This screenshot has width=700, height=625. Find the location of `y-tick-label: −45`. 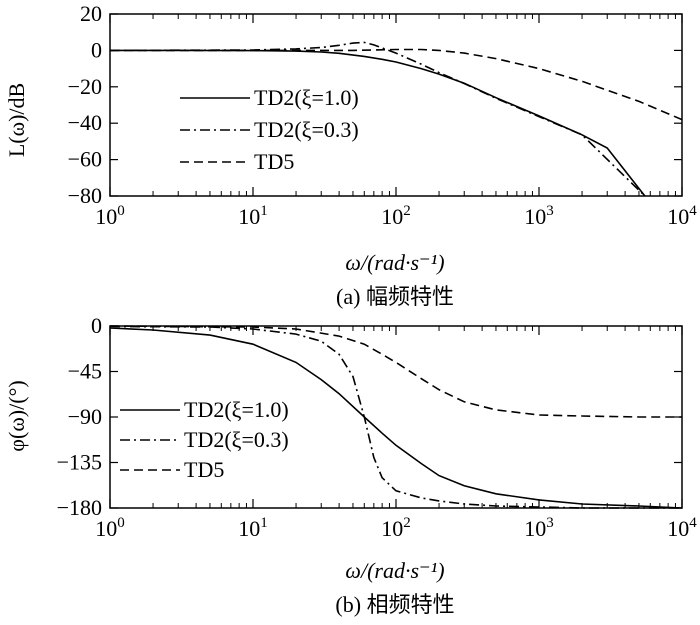

y-tick-label: −45 is located at coordinates (85, 371).